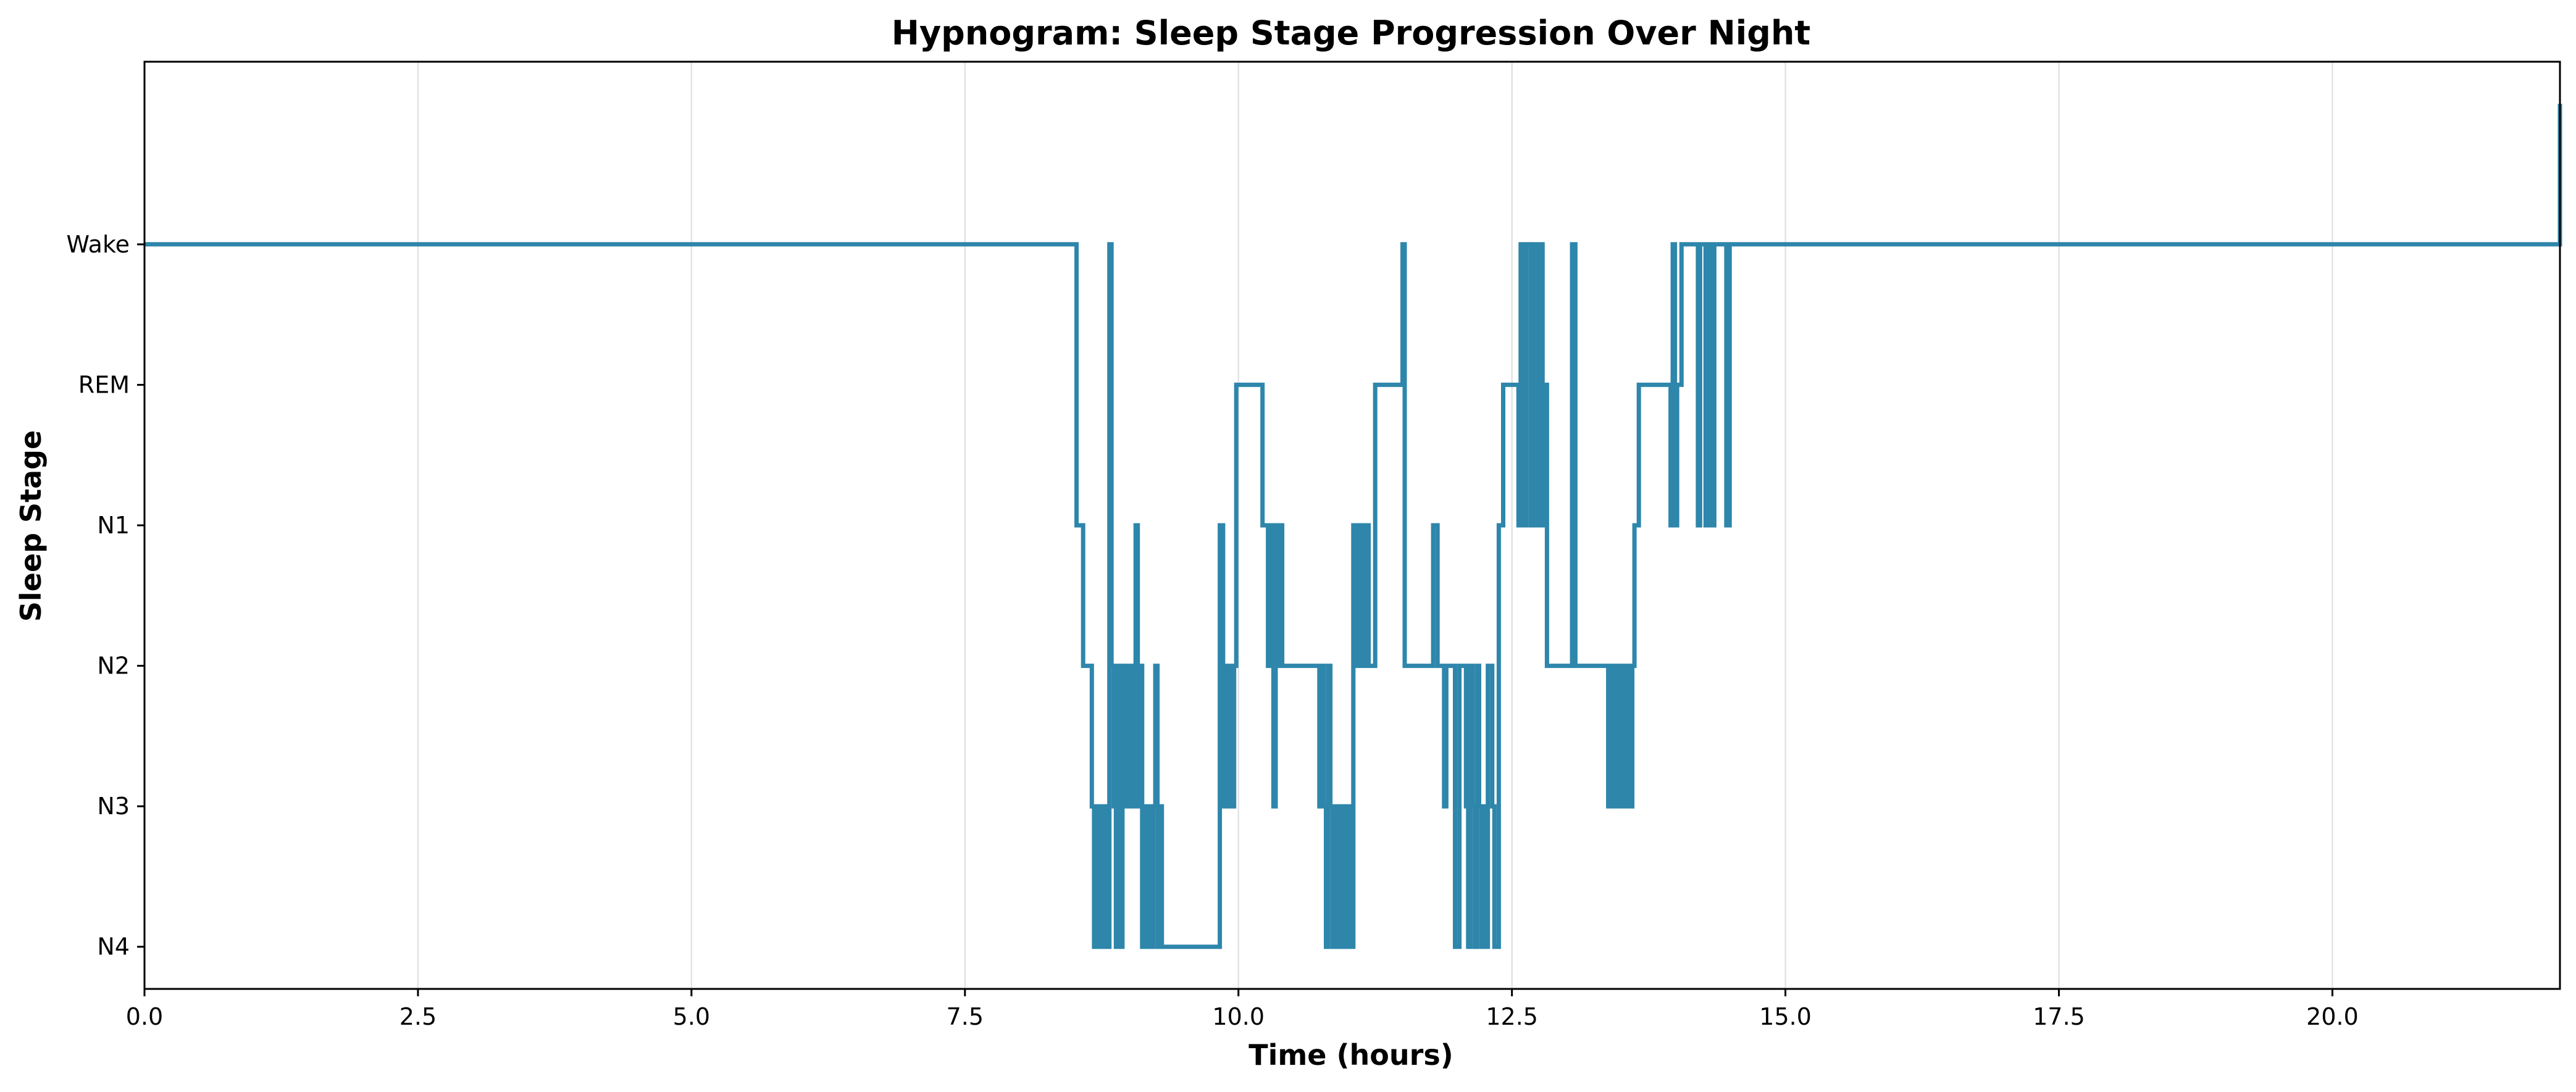  Describe the element at coordinates (114, 947) in the screenshot. I see `y-tick-label: N4` at that location.